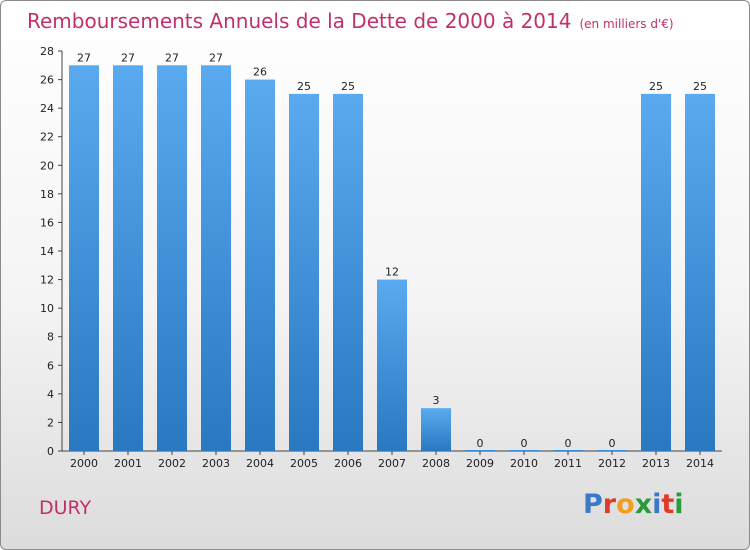 Image resolution: width=750 pixels, height=550 pixels. Describe the element at coordinates (50, 422) in the screenshot. I see `y-tick-label: 2` at that location.